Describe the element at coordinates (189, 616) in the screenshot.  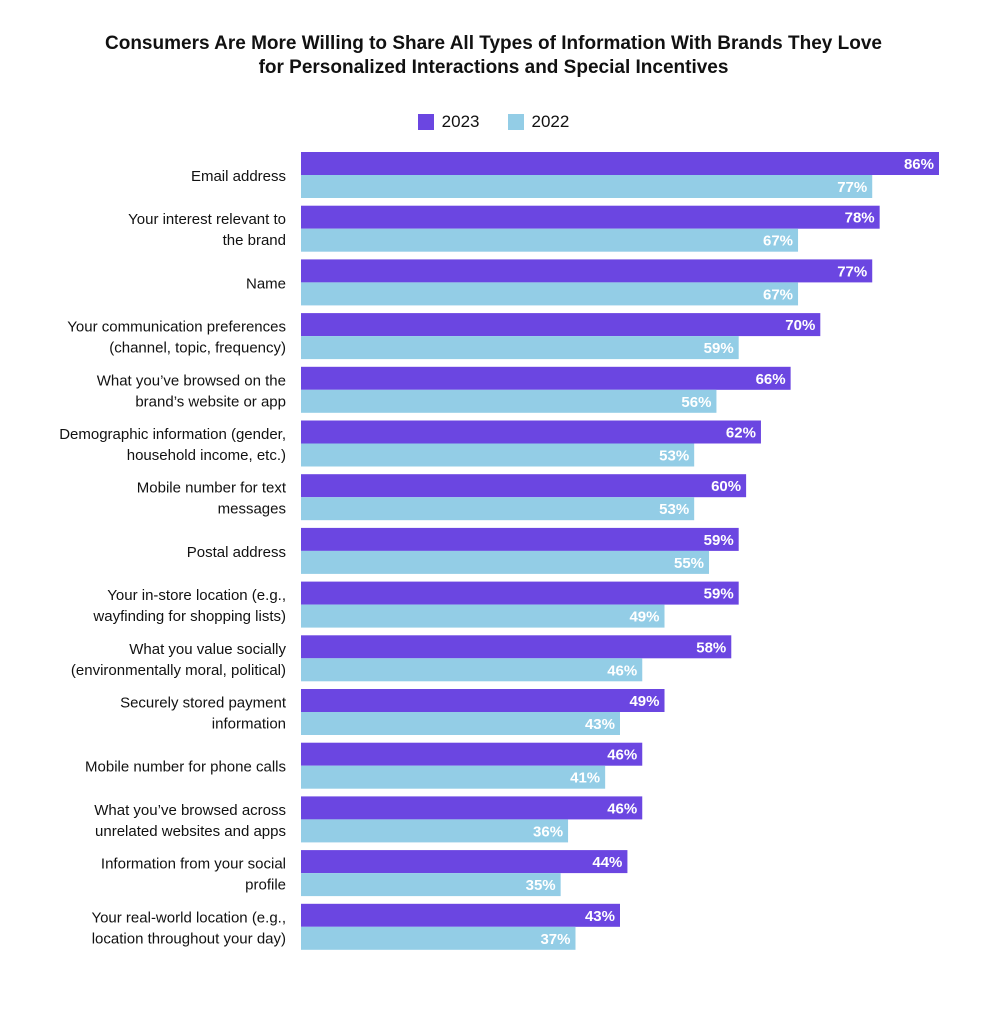
I see `category-label: wayfinding for shopping lists)` at that location.